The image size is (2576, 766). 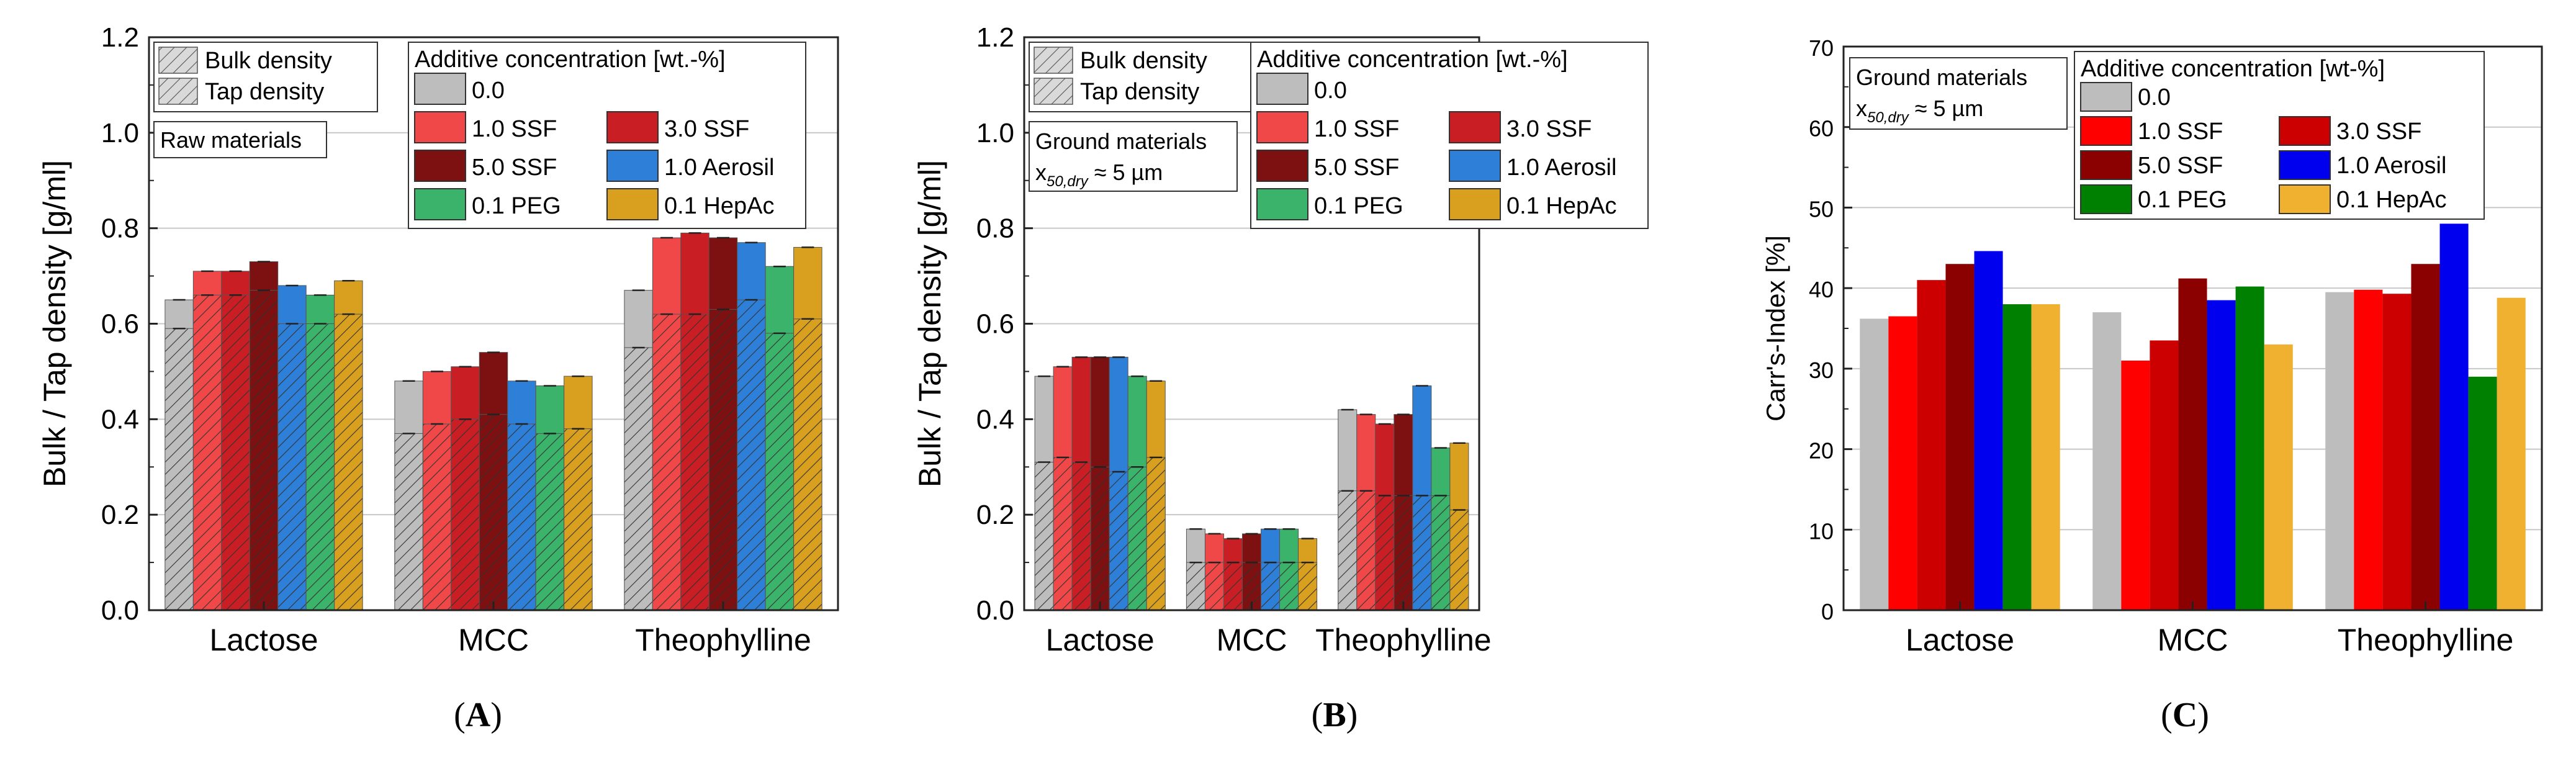 I want to click on y-tick-label: 60, so click(x=1821, y=129).